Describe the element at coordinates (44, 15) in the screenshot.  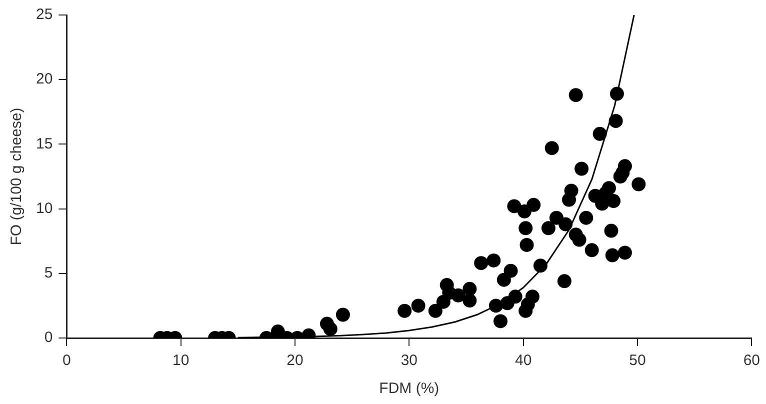
I see `y-tick-label: 25` at that location.